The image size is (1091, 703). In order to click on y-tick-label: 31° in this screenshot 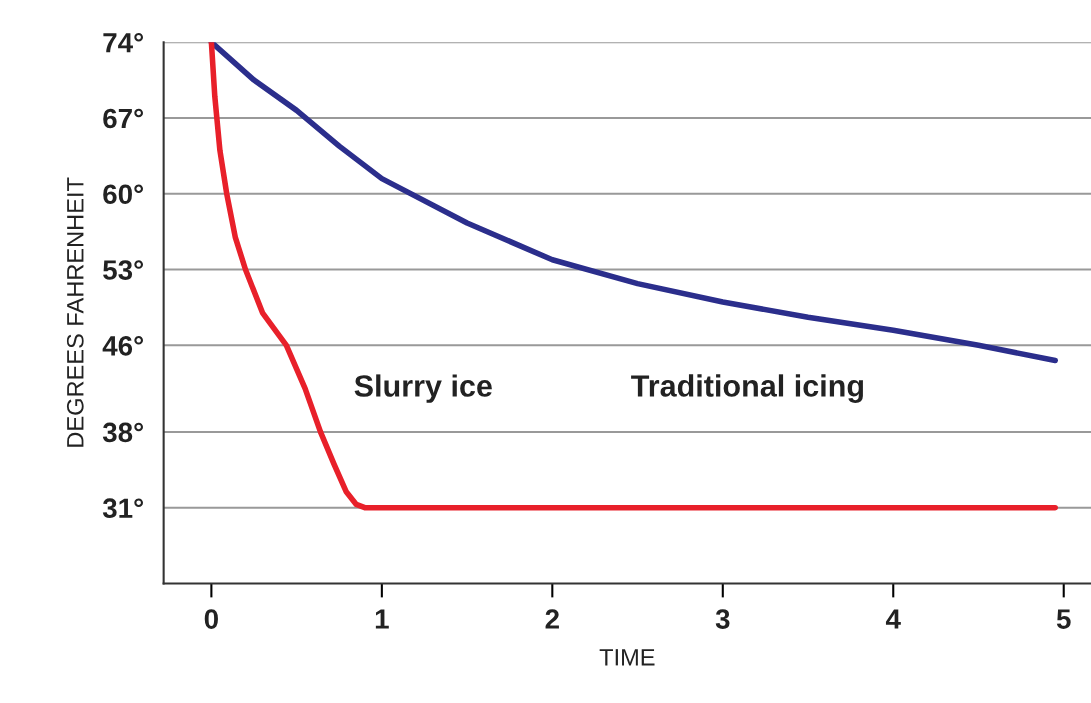, I will do `click(123, 508)`.